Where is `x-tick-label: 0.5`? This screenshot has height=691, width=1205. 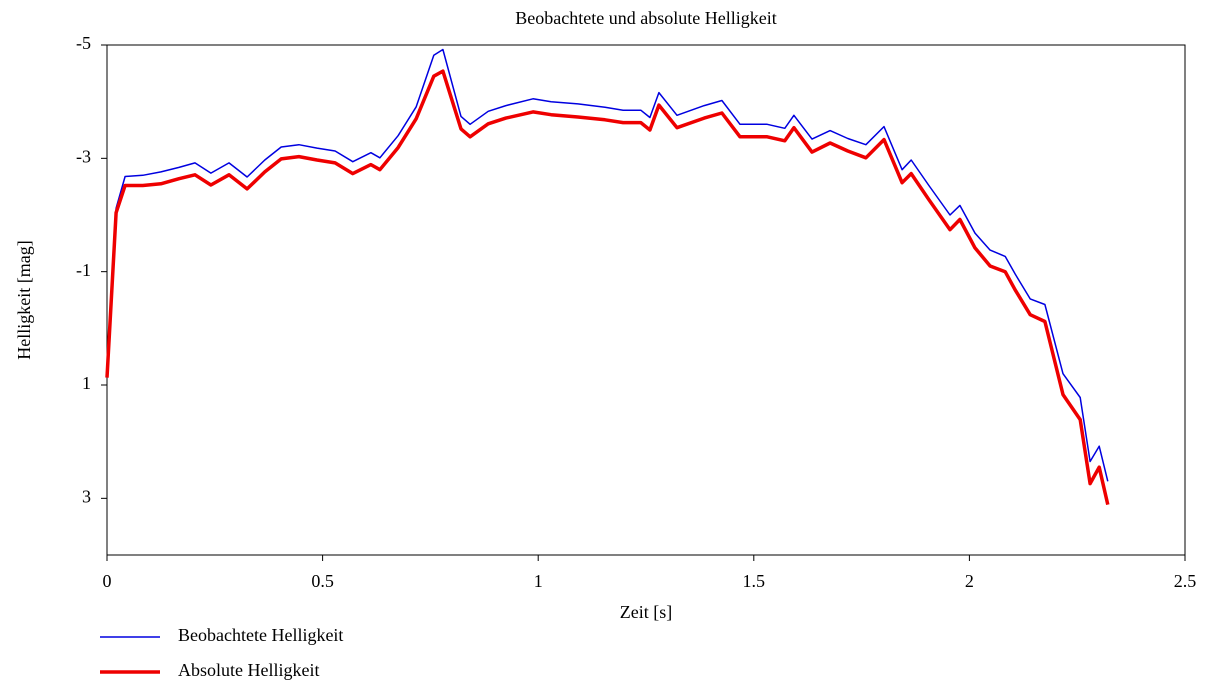
x-tick-label: 0.5 is located at coordinates (322, 581).